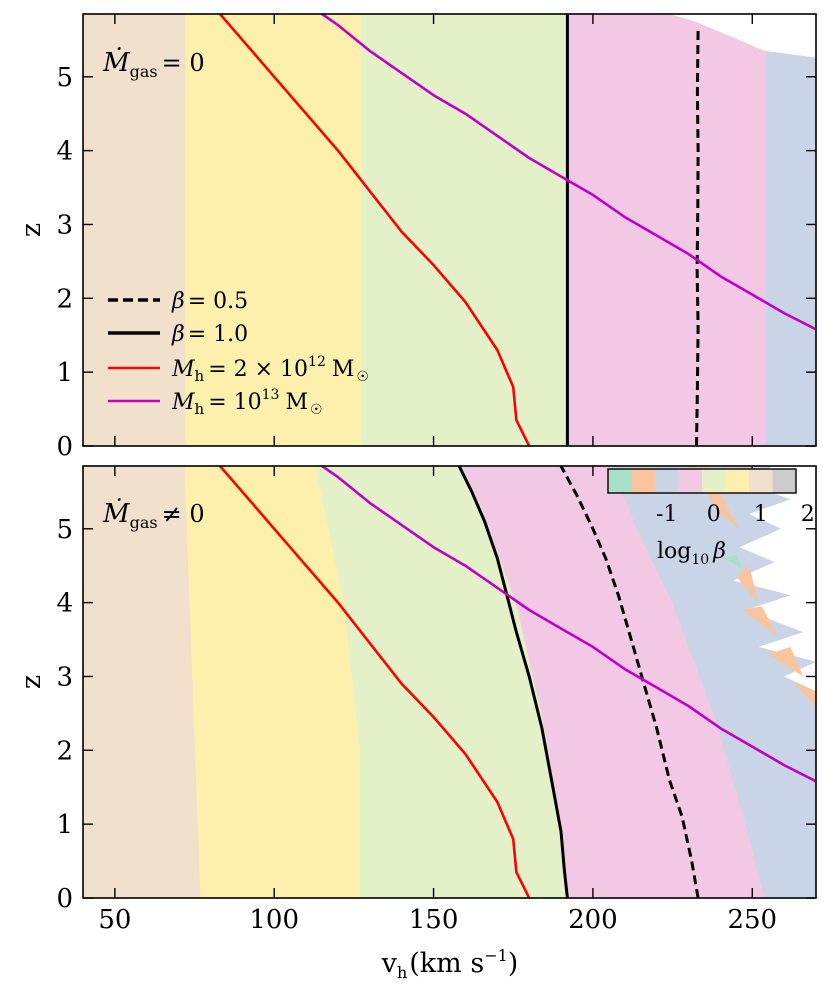  What do you see at coordinates (64, 604) in the screenshot?
I see `bottom-ytick-label: 4` at bounding box center [64, 604].